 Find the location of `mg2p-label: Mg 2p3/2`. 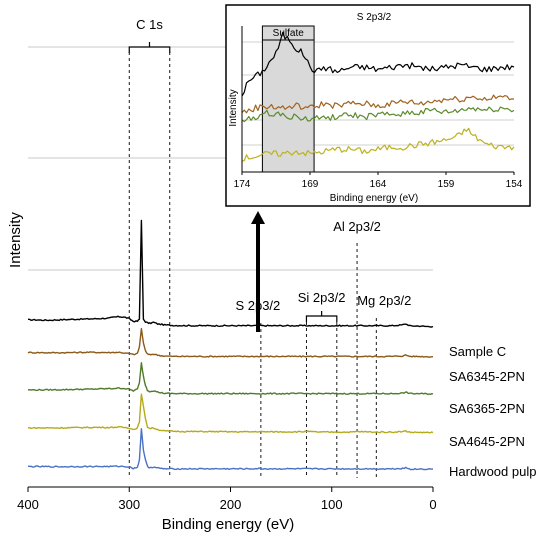

mg2p-label: Mg 2p3/2 is located at coordinates (384, 300).